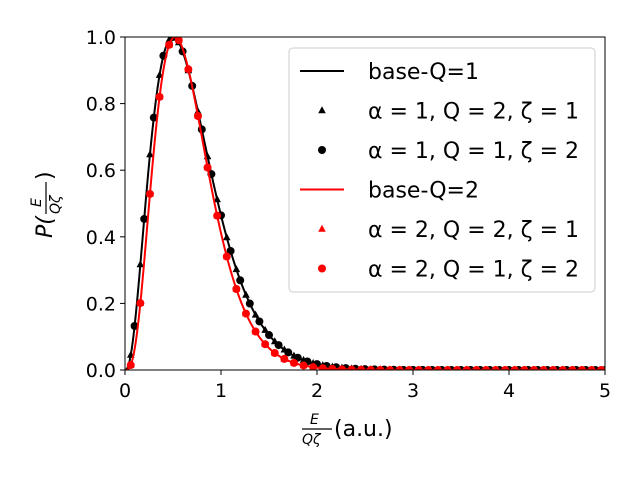 The width and height of the screenshot is (640, 480). What do you see at coordinates (423, 191) in the screenshot?
I see `legend-label: base-Q=2` at bounding box center [423, 191].